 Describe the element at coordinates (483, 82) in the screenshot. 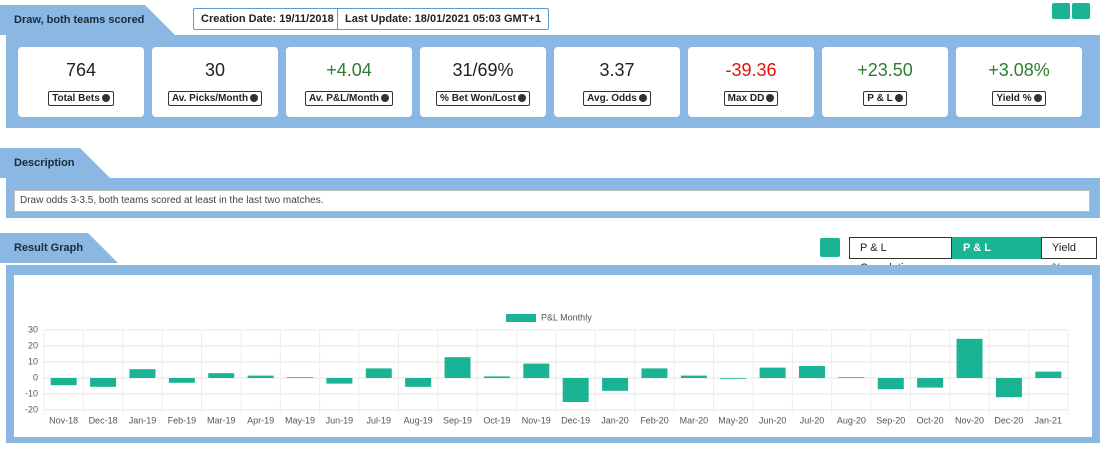

I see `stat-card: 31/69% % Bet Won/Lost` at that location.